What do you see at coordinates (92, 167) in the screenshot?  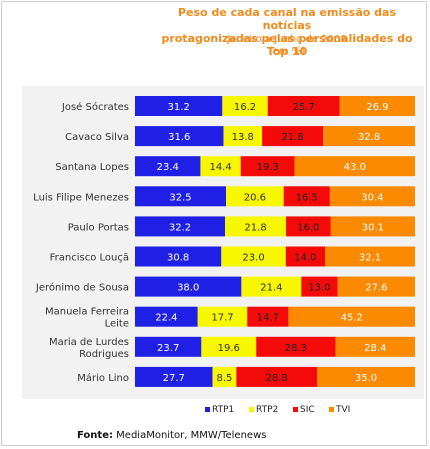 I see `category-label: Santana Lopes` at bounding box center [92, 167].